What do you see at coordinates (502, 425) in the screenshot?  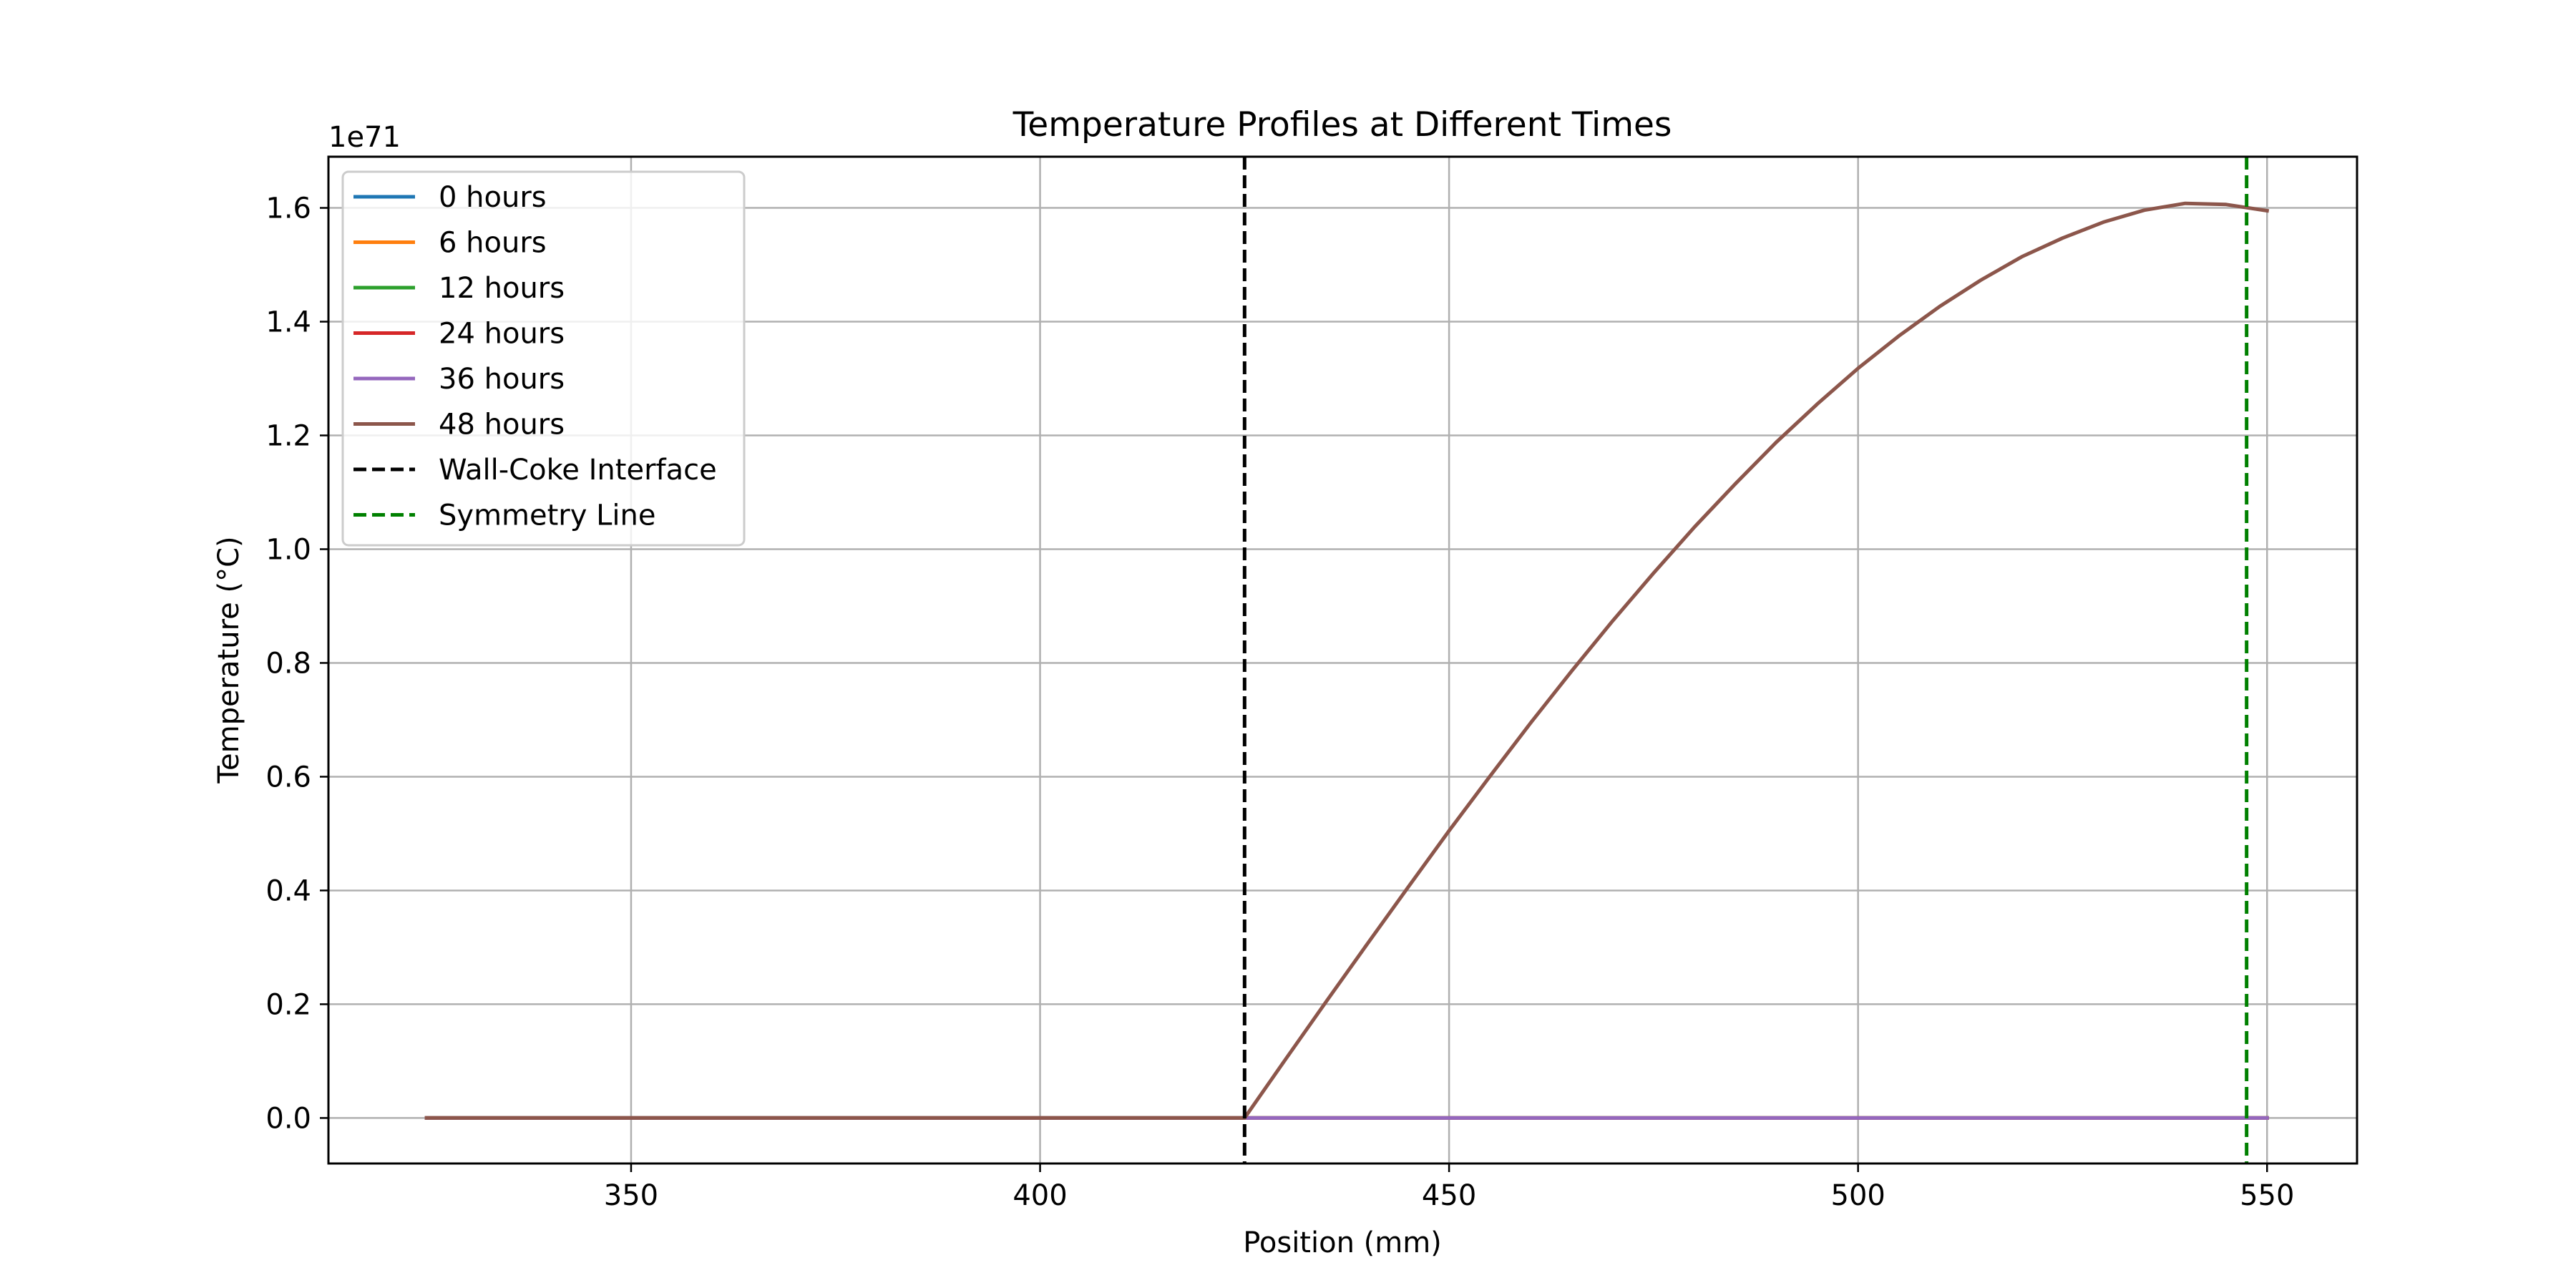 I see `legend-label: 48 hours` at bounding box center [502, 425].